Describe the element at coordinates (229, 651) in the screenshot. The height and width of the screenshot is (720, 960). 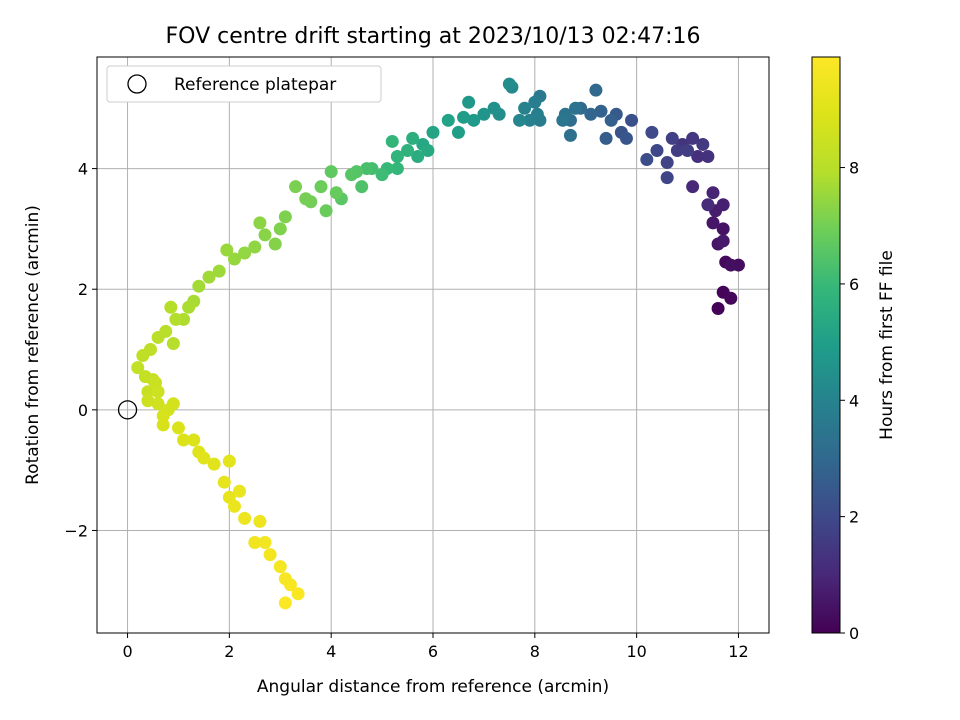
I see `x-tick-label: 2` at that location.